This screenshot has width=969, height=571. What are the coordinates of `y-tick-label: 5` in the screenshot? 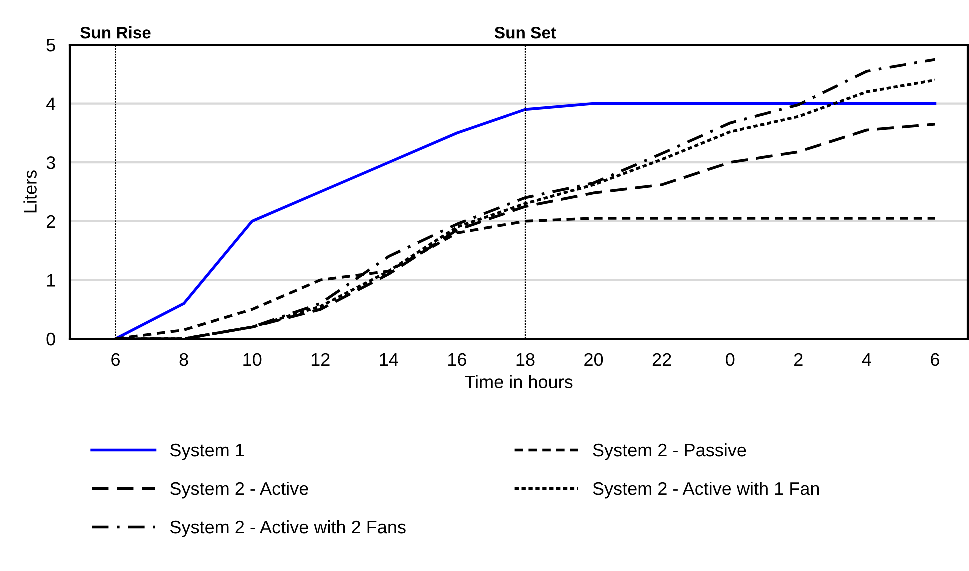 It's located at (51, 45).